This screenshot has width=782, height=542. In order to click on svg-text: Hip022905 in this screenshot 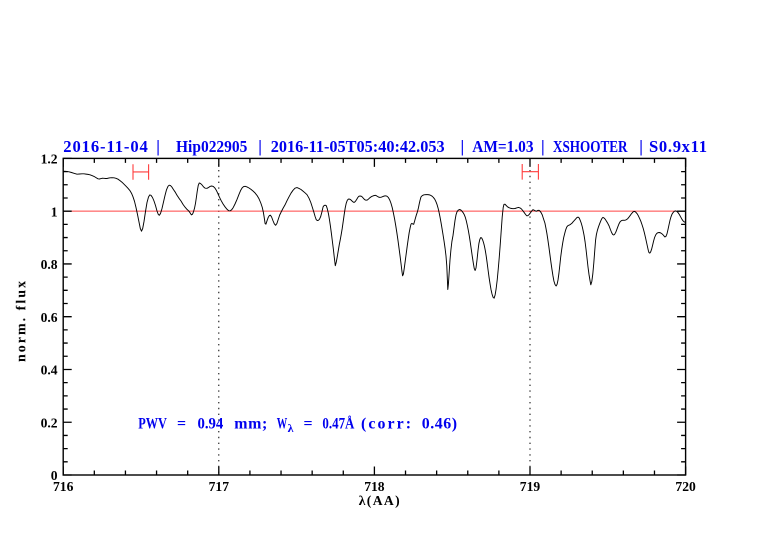, I will do `click(211, 146)`.